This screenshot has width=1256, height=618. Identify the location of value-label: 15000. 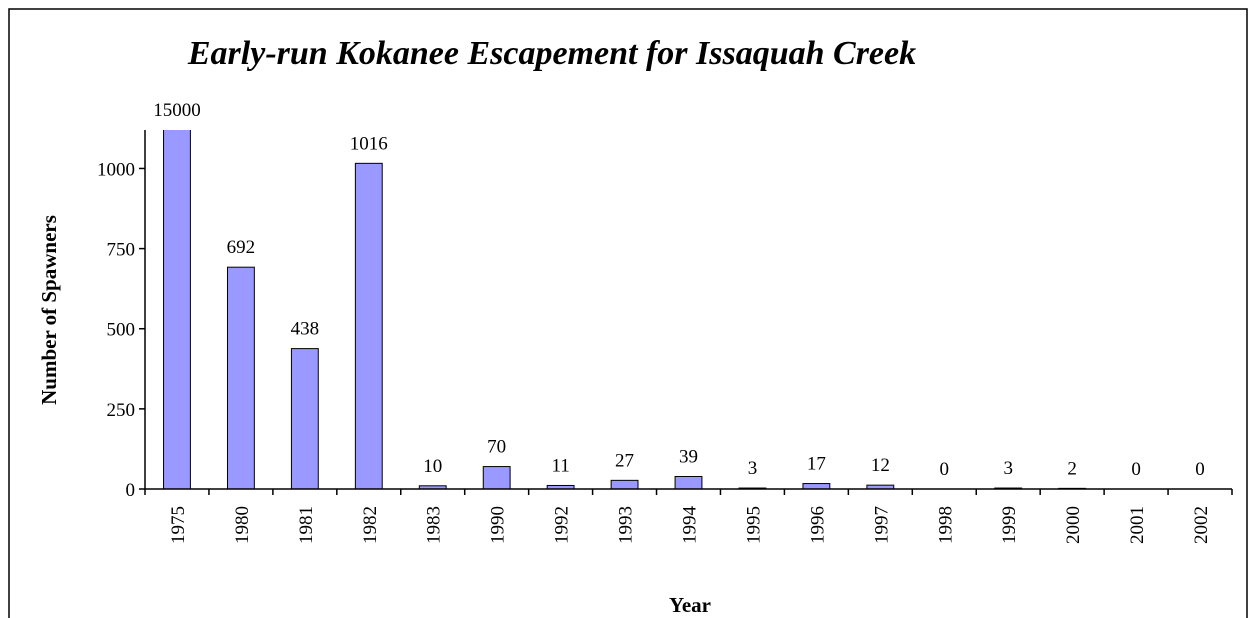
(177, 110).